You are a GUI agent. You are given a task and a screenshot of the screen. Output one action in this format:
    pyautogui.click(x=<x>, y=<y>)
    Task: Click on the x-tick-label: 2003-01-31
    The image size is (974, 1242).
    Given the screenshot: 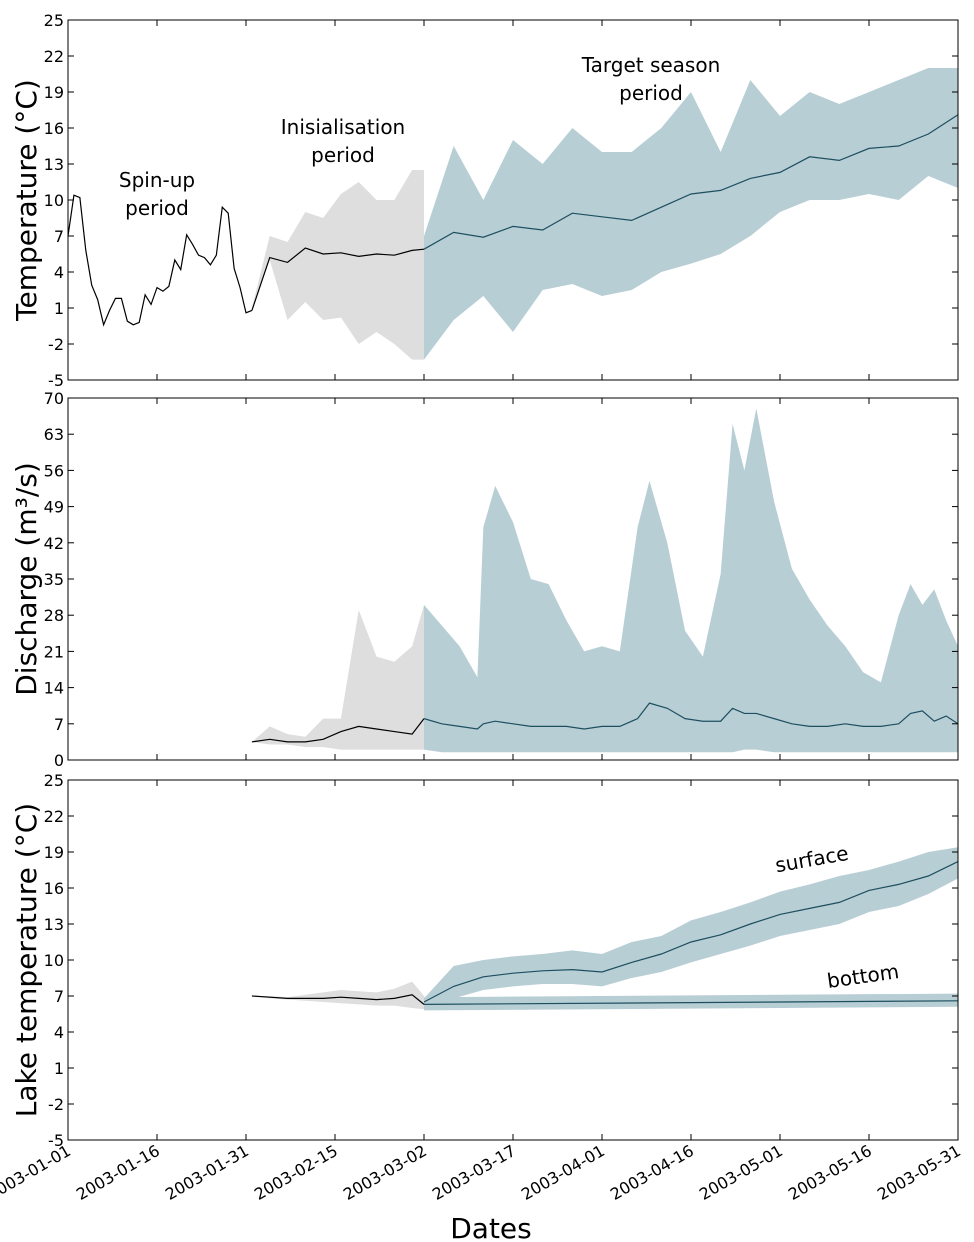 What is the action you would take?
    pyautogui.click(x=207, y=1172)
    